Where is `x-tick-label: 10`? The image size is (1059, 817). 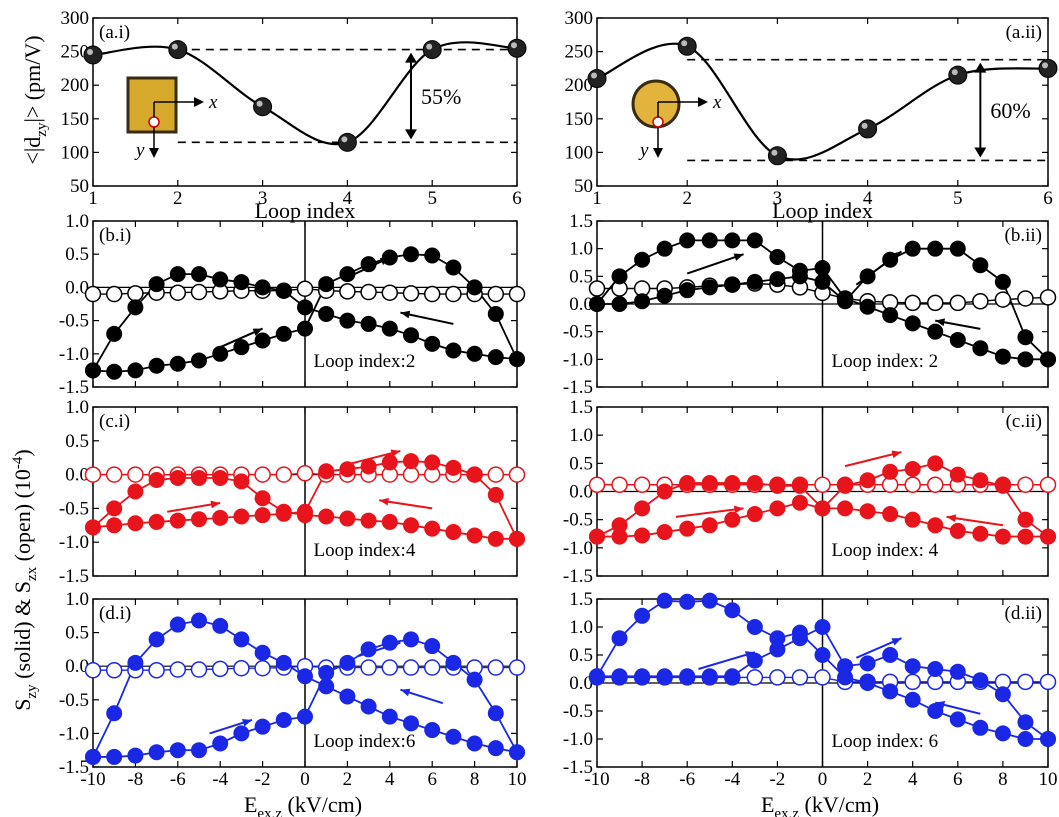
x-tick-label: 10 is located at coordinates (1048, 779).